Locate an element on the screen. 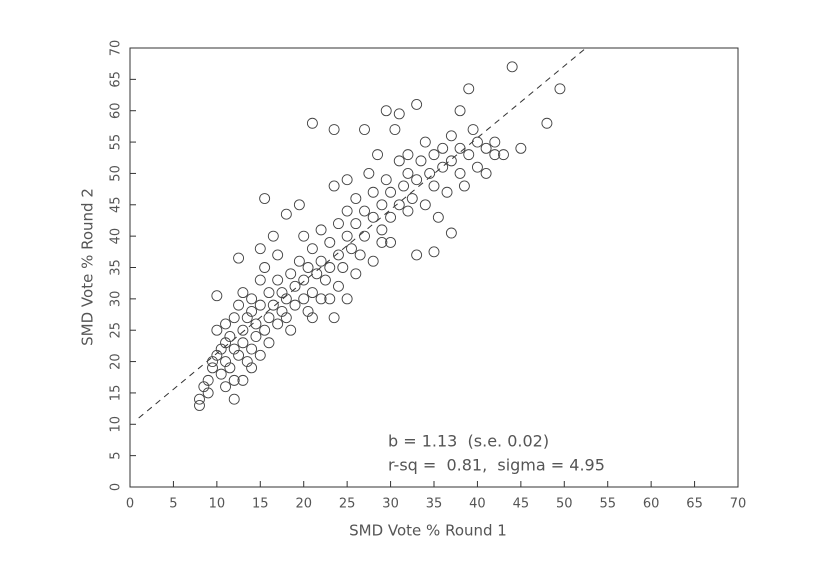  x-tick-label: 25 is located at coordinates (347, 504).